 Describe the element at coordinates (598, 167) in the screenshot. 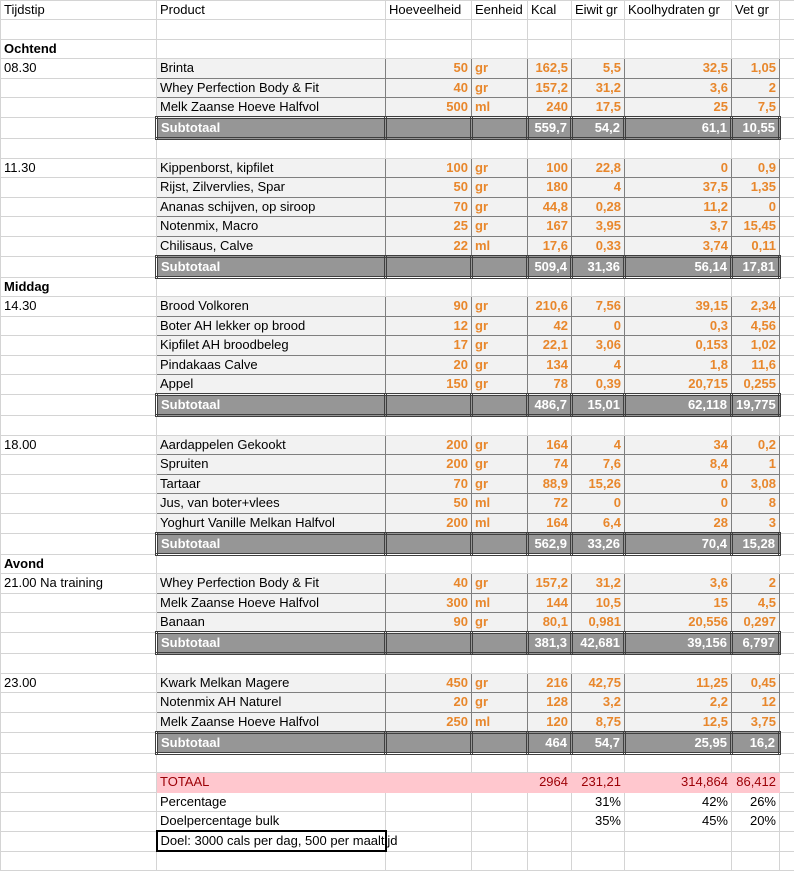

I see `cell-eiwit: 22,8` at that location.